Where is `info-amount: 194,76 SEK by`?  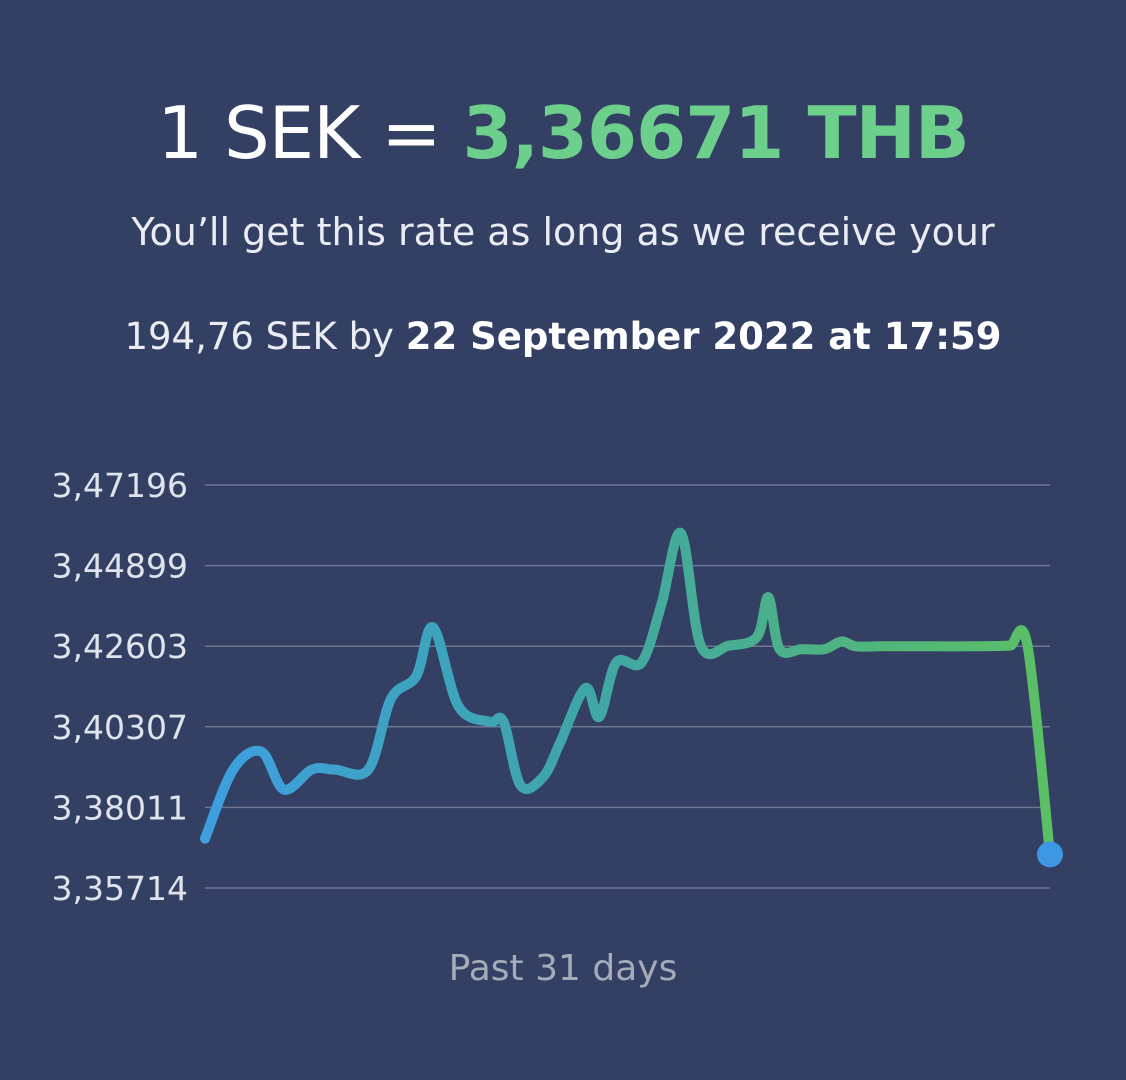
info-amount: 194,76 SEK by is located at coordinates (265, 336).